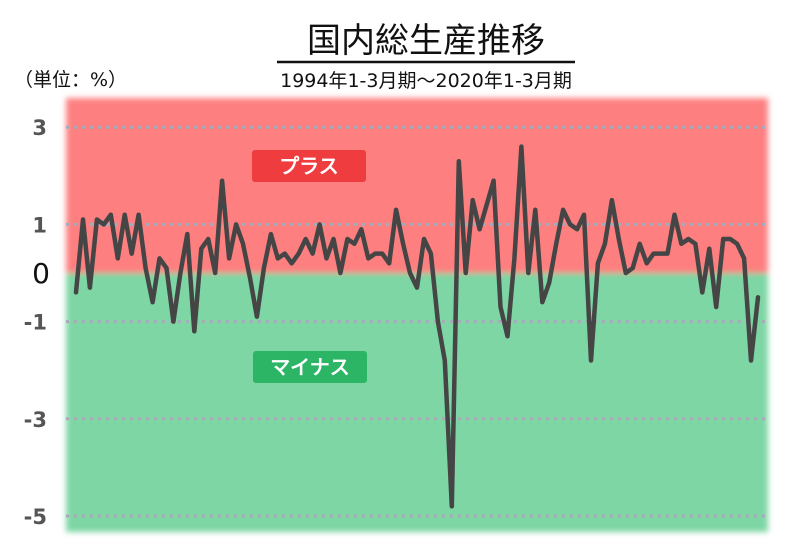 This screenshot has height=559, width=800. I want to click on minus-label-box: マイナス, so click(310, 367).